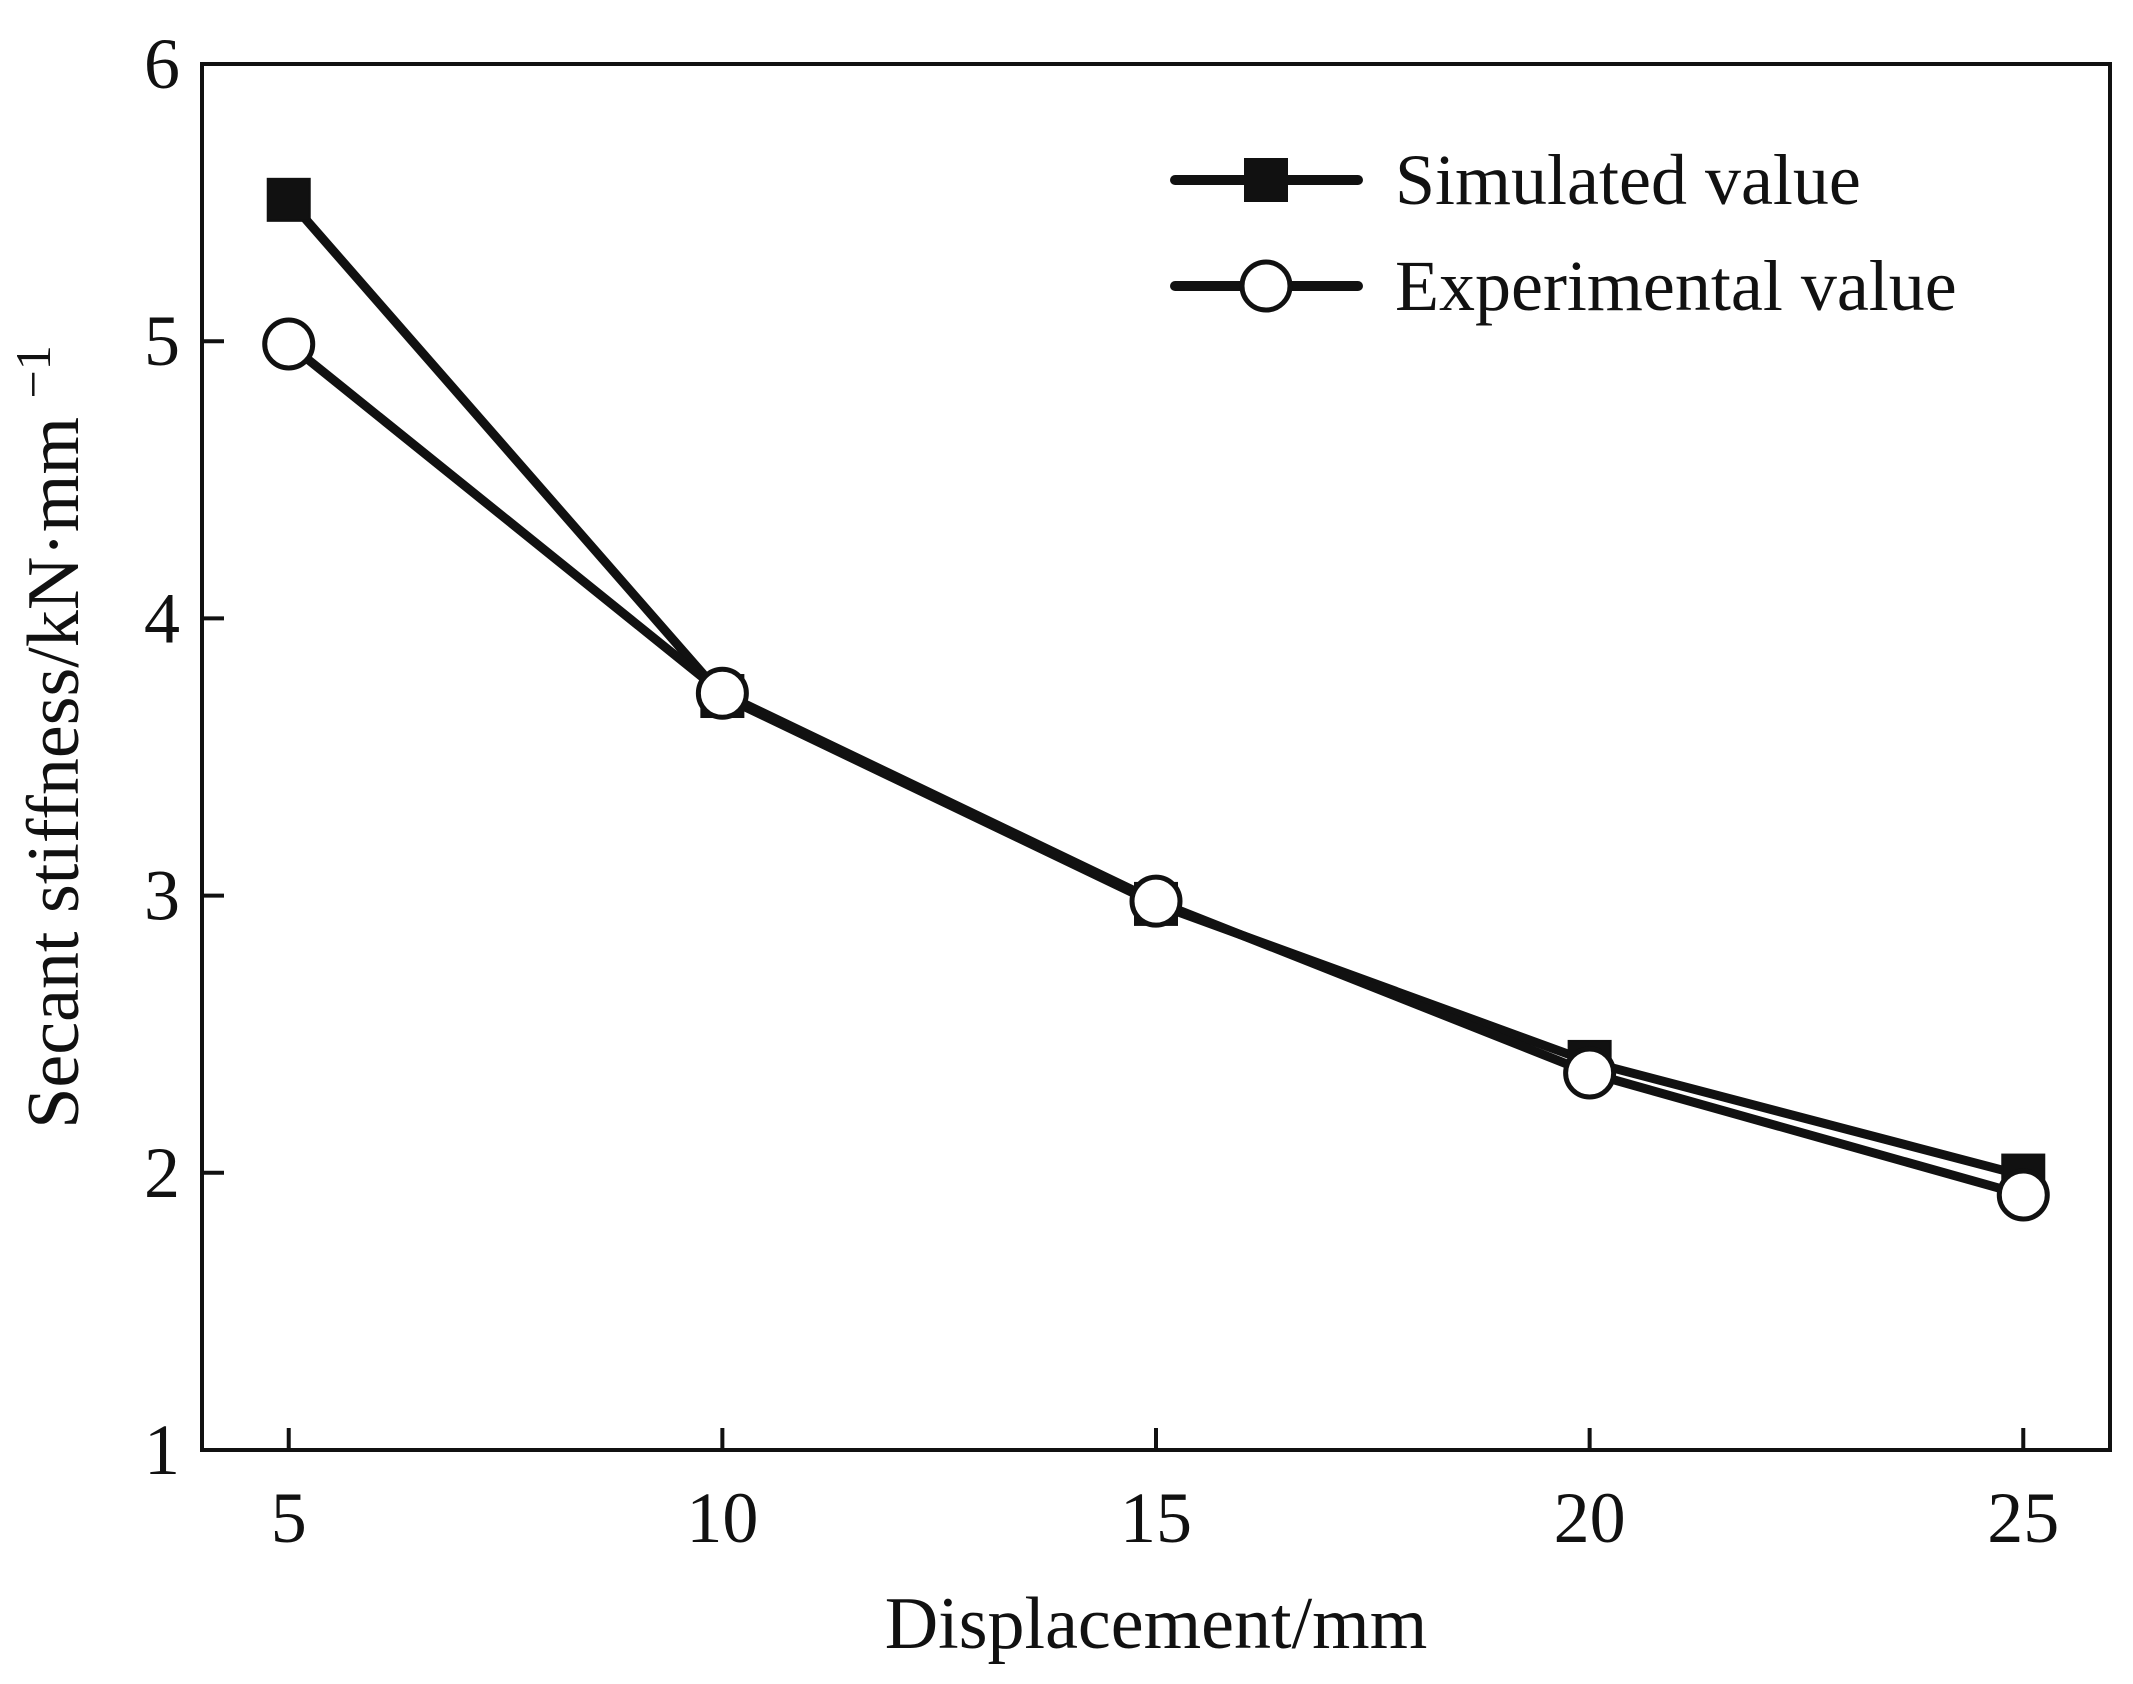 The width and height of the screenshot is (2133, 1684). I want to click on x-tick-label: 25, so click(2023, 1518).